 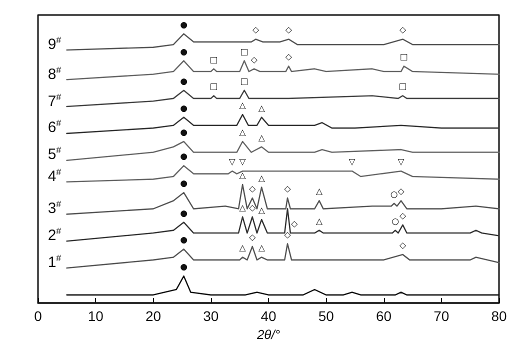 I want to click on series-label: 8$^{#}$, so click(x=55, y=73).